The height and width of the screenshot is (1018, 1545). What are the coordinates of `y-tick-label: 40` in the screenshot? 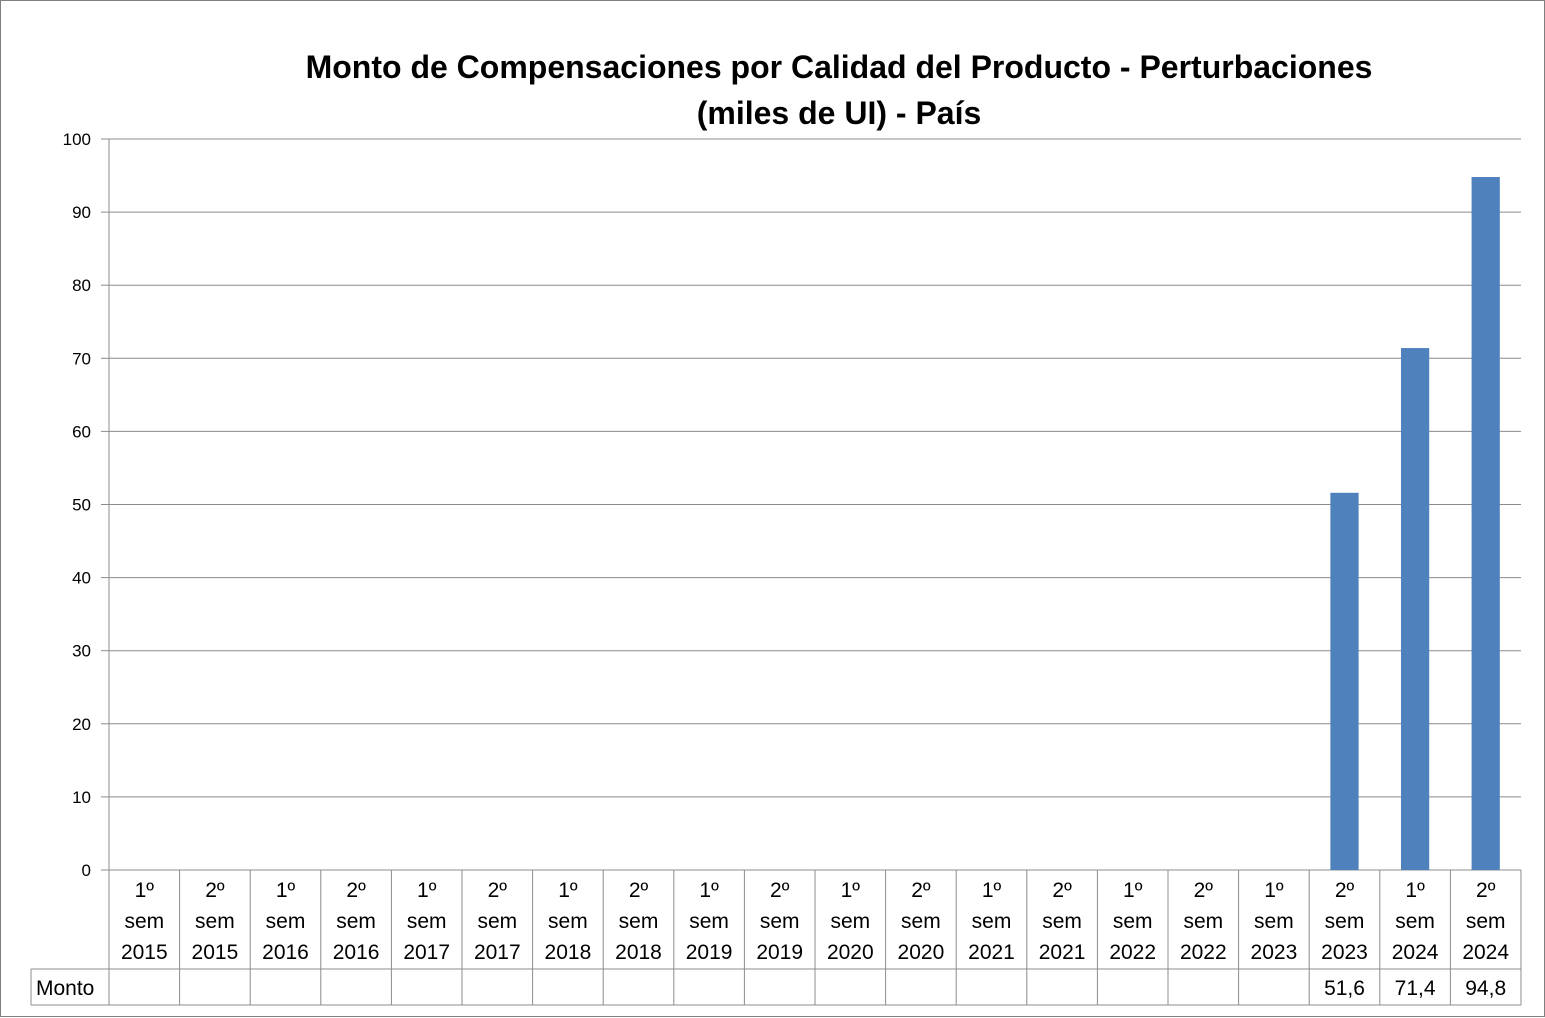 It's located at (81, 578).